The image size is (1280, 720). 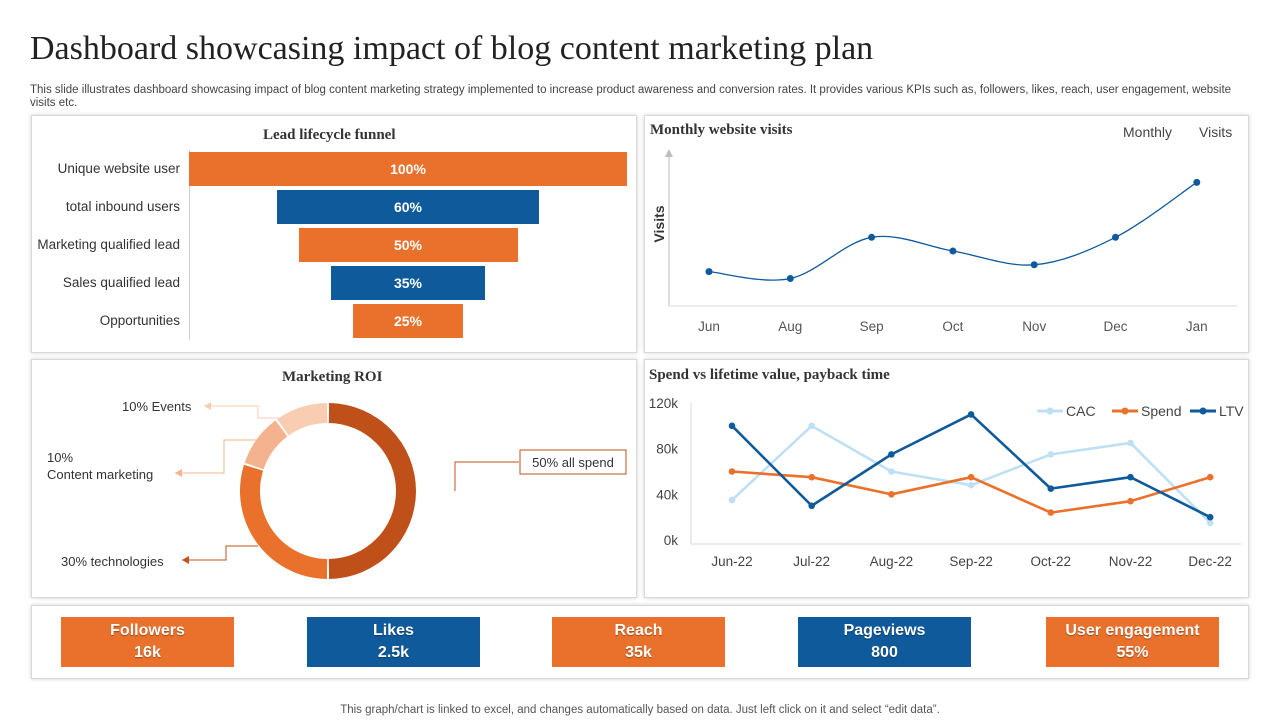 I want to click on x-tick-label: Nov-22, so click(x=1131, y=561).